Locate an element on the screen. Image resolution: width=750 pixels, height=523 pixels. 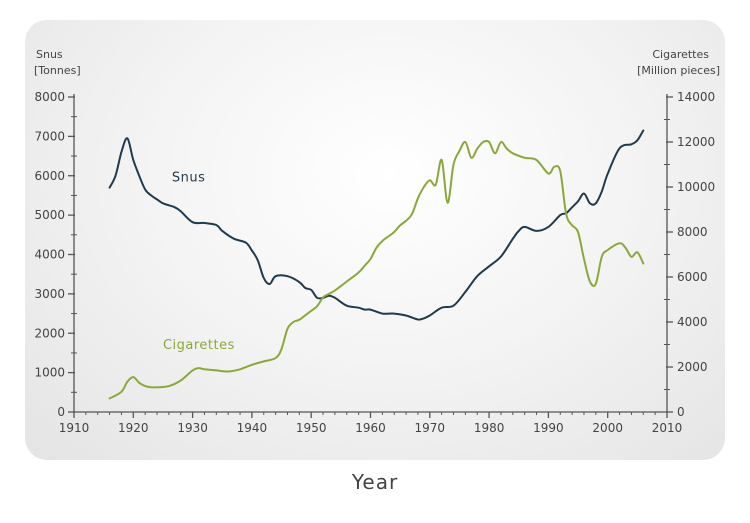
series-label-cigarettes: Cigarettes is located at coordinates (199, 345).